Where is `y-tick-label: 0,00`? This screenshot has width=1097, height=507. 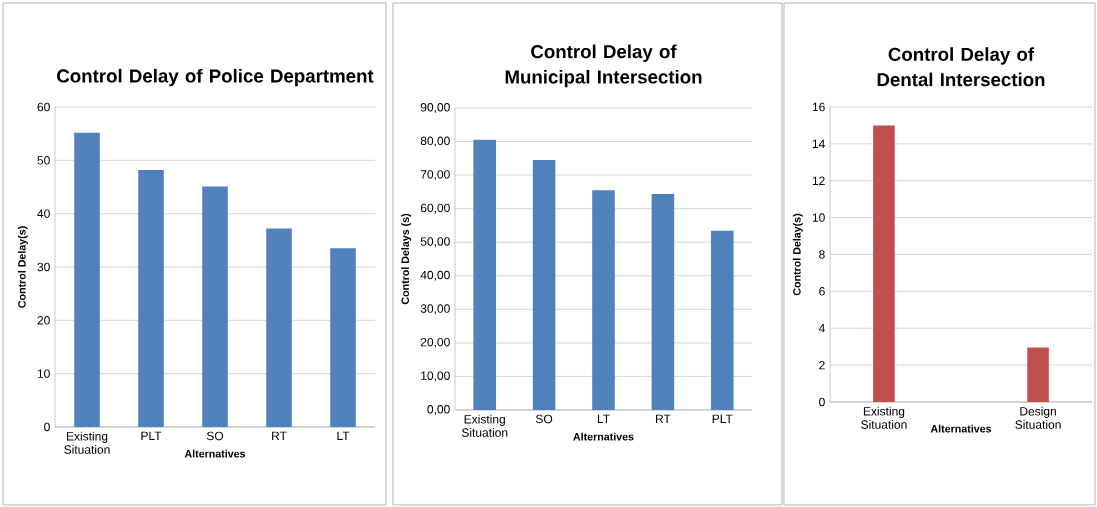 y-tick-label: 0,00 is located at coordinates (438, 410).